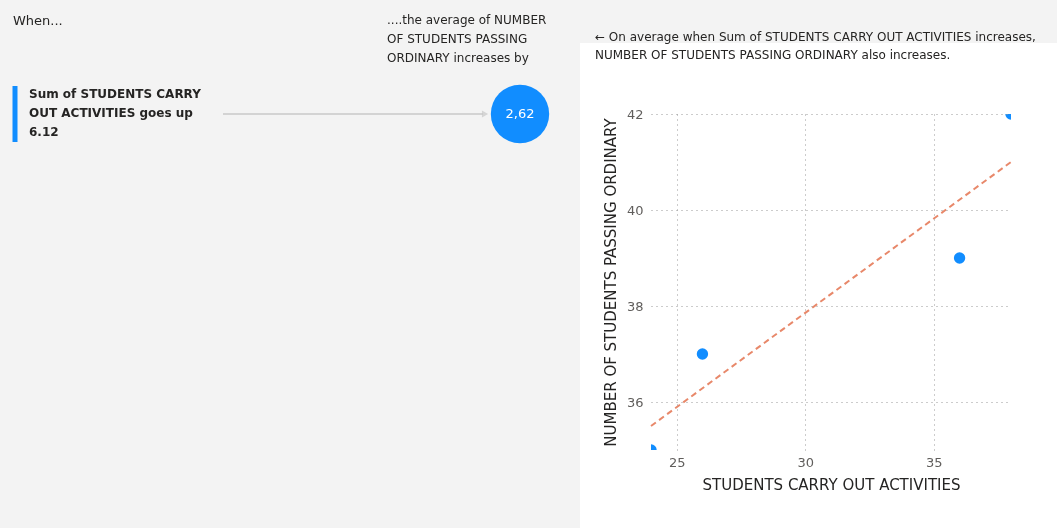 The width and height of the screenshot is (1061, 531). I want to click on x-tick-label: 30, so click(806, 462).